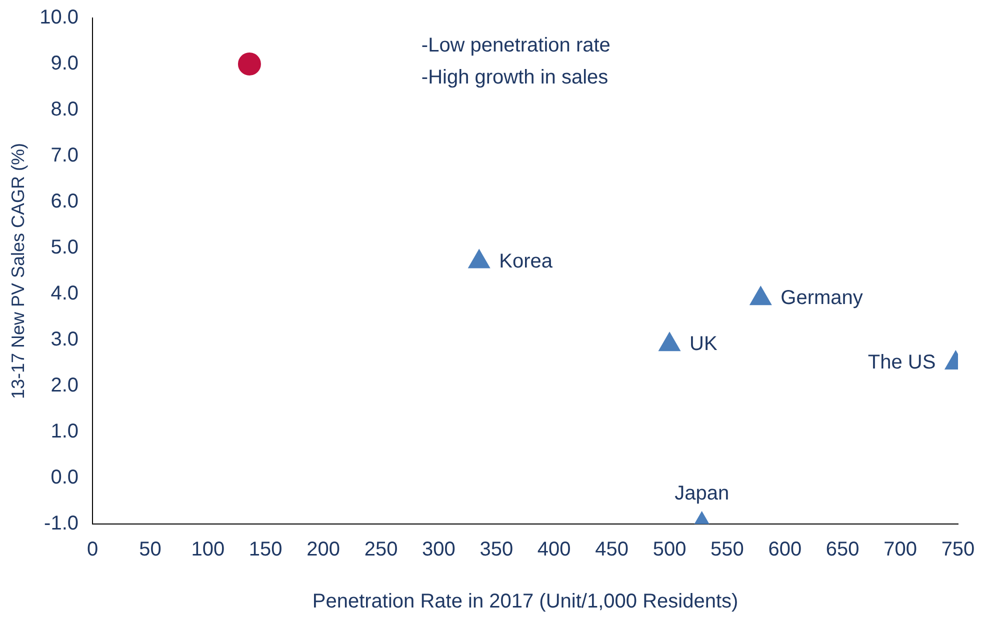 Image resolution: width=986 pixels, height=622 pixels. Describe the element at coordinates (265, 549) in the screenshot. I see `x-tick-label: 150` at that location.